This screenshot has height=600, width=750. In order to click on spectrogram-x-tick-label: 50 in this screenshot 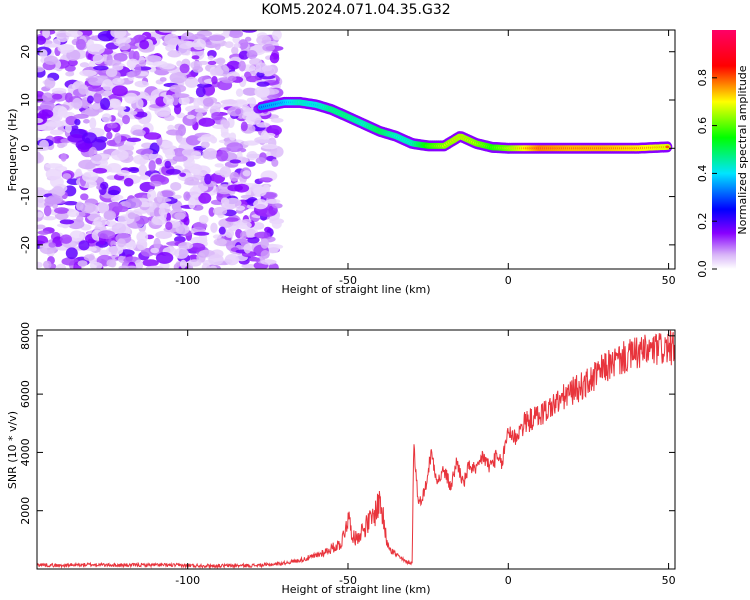, I will do `click(669, 280)`.